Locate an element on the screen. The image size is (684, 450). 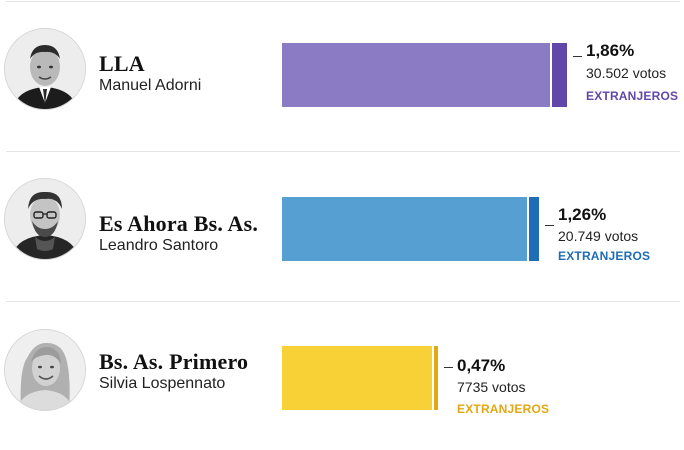
candidate-photo-santoro is located at coordinates (45, 219).